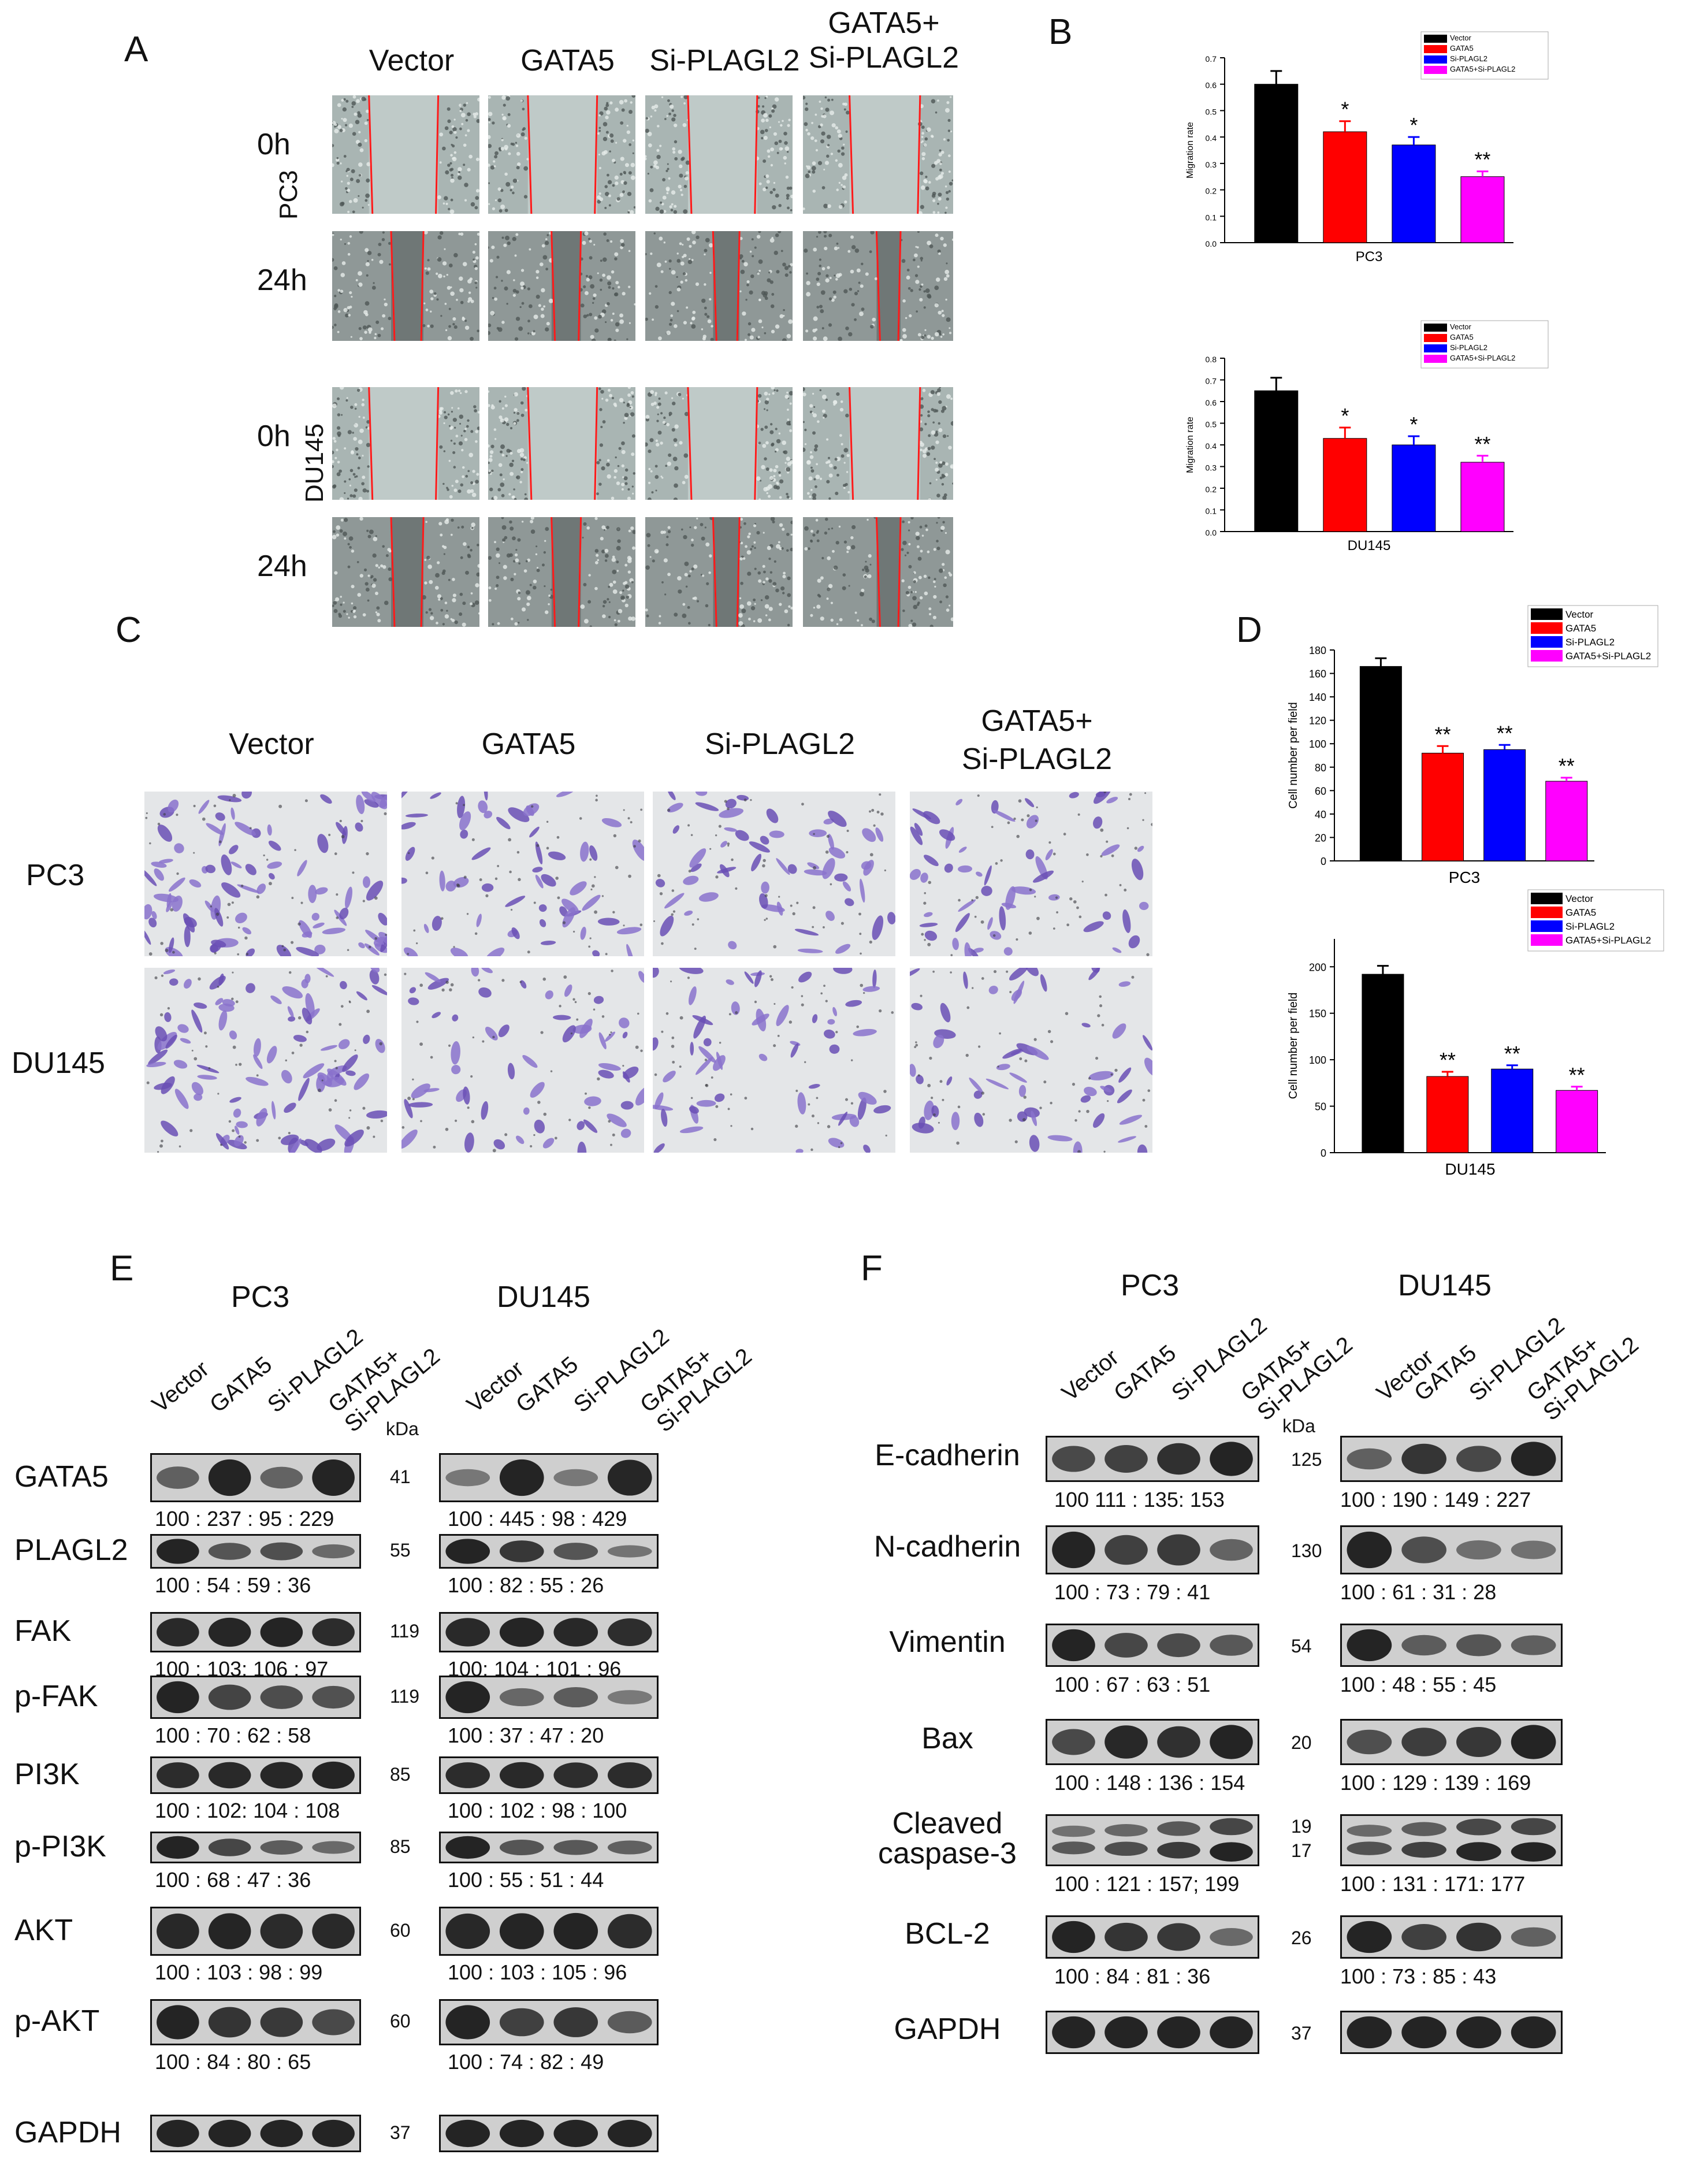 The image size is (1681, 2184). I want to click on protein-label: N-cadherin, so click(947, 1546).